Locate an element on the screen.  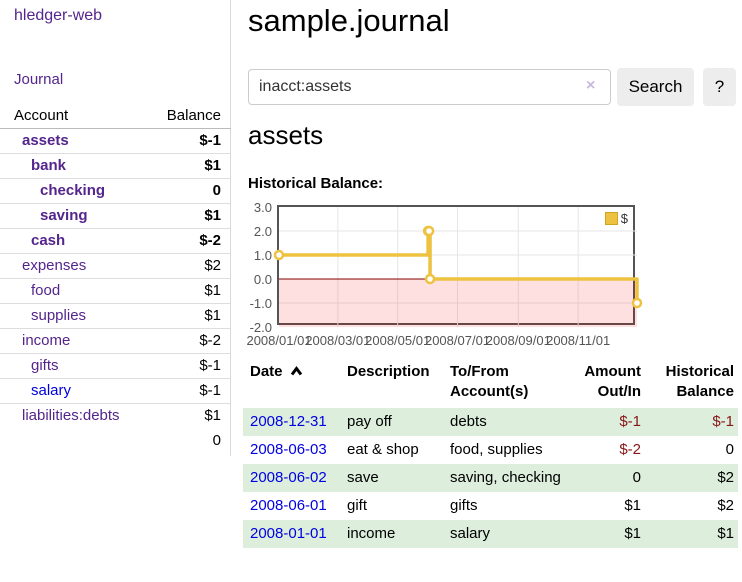
transaction-description: gift is located at coordinates (357, 505).